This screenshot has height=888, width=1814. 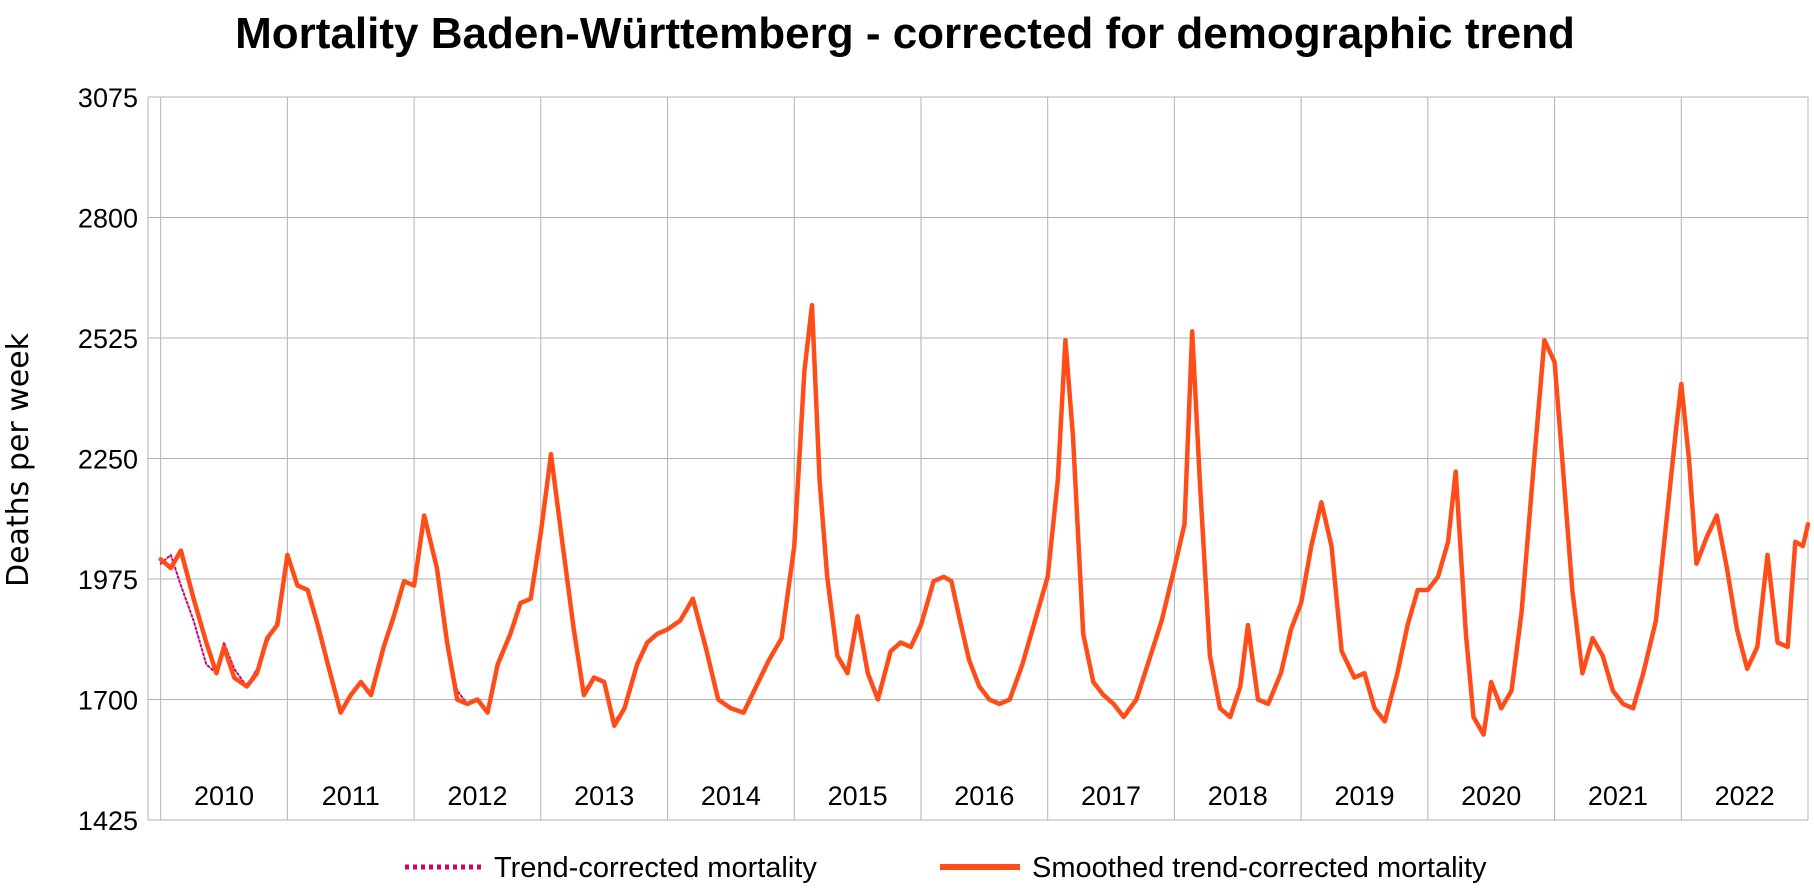 I want to click on x-tick-label: 2018, so click(x=1238, y=796).